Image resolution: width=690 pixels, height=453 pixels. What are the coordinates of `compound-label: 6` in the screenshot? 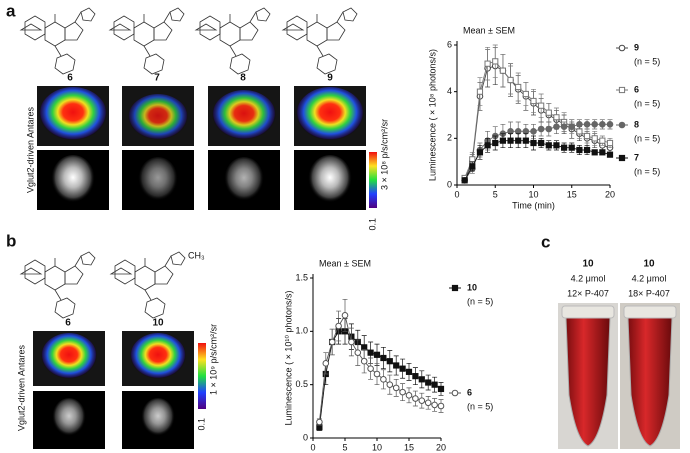 It's located at (70, 78).